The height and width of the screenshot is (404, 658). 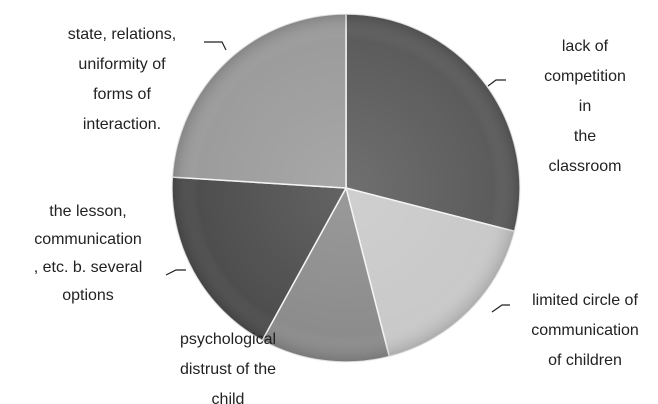 I want to click on slice-label: lack of competition in the classroom, so click(x=585, y=106).